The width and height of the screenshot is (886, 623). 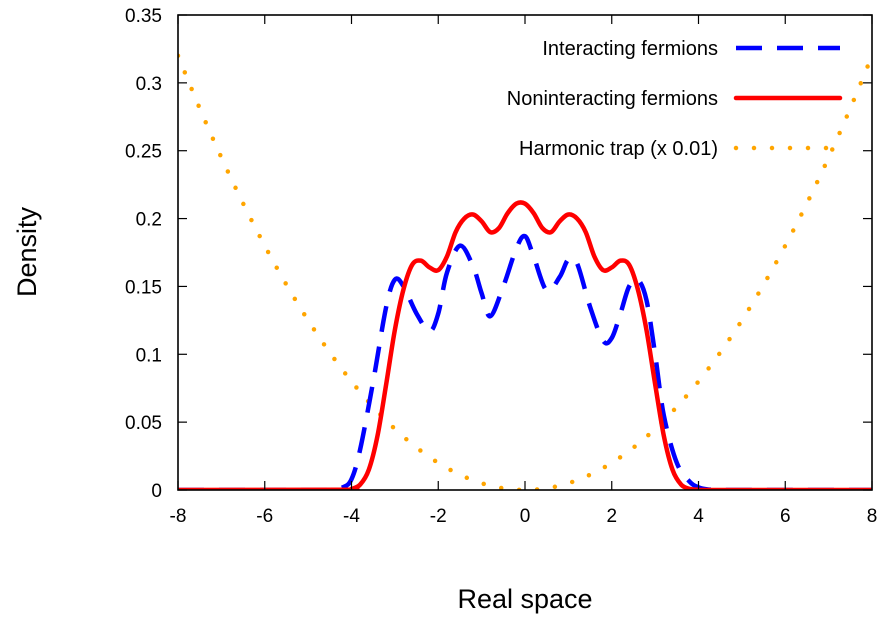 What do you see at coordinates (872, 516) in the screenshot?
I see `x-tick-label: 8` at bounding box center [872, 516].